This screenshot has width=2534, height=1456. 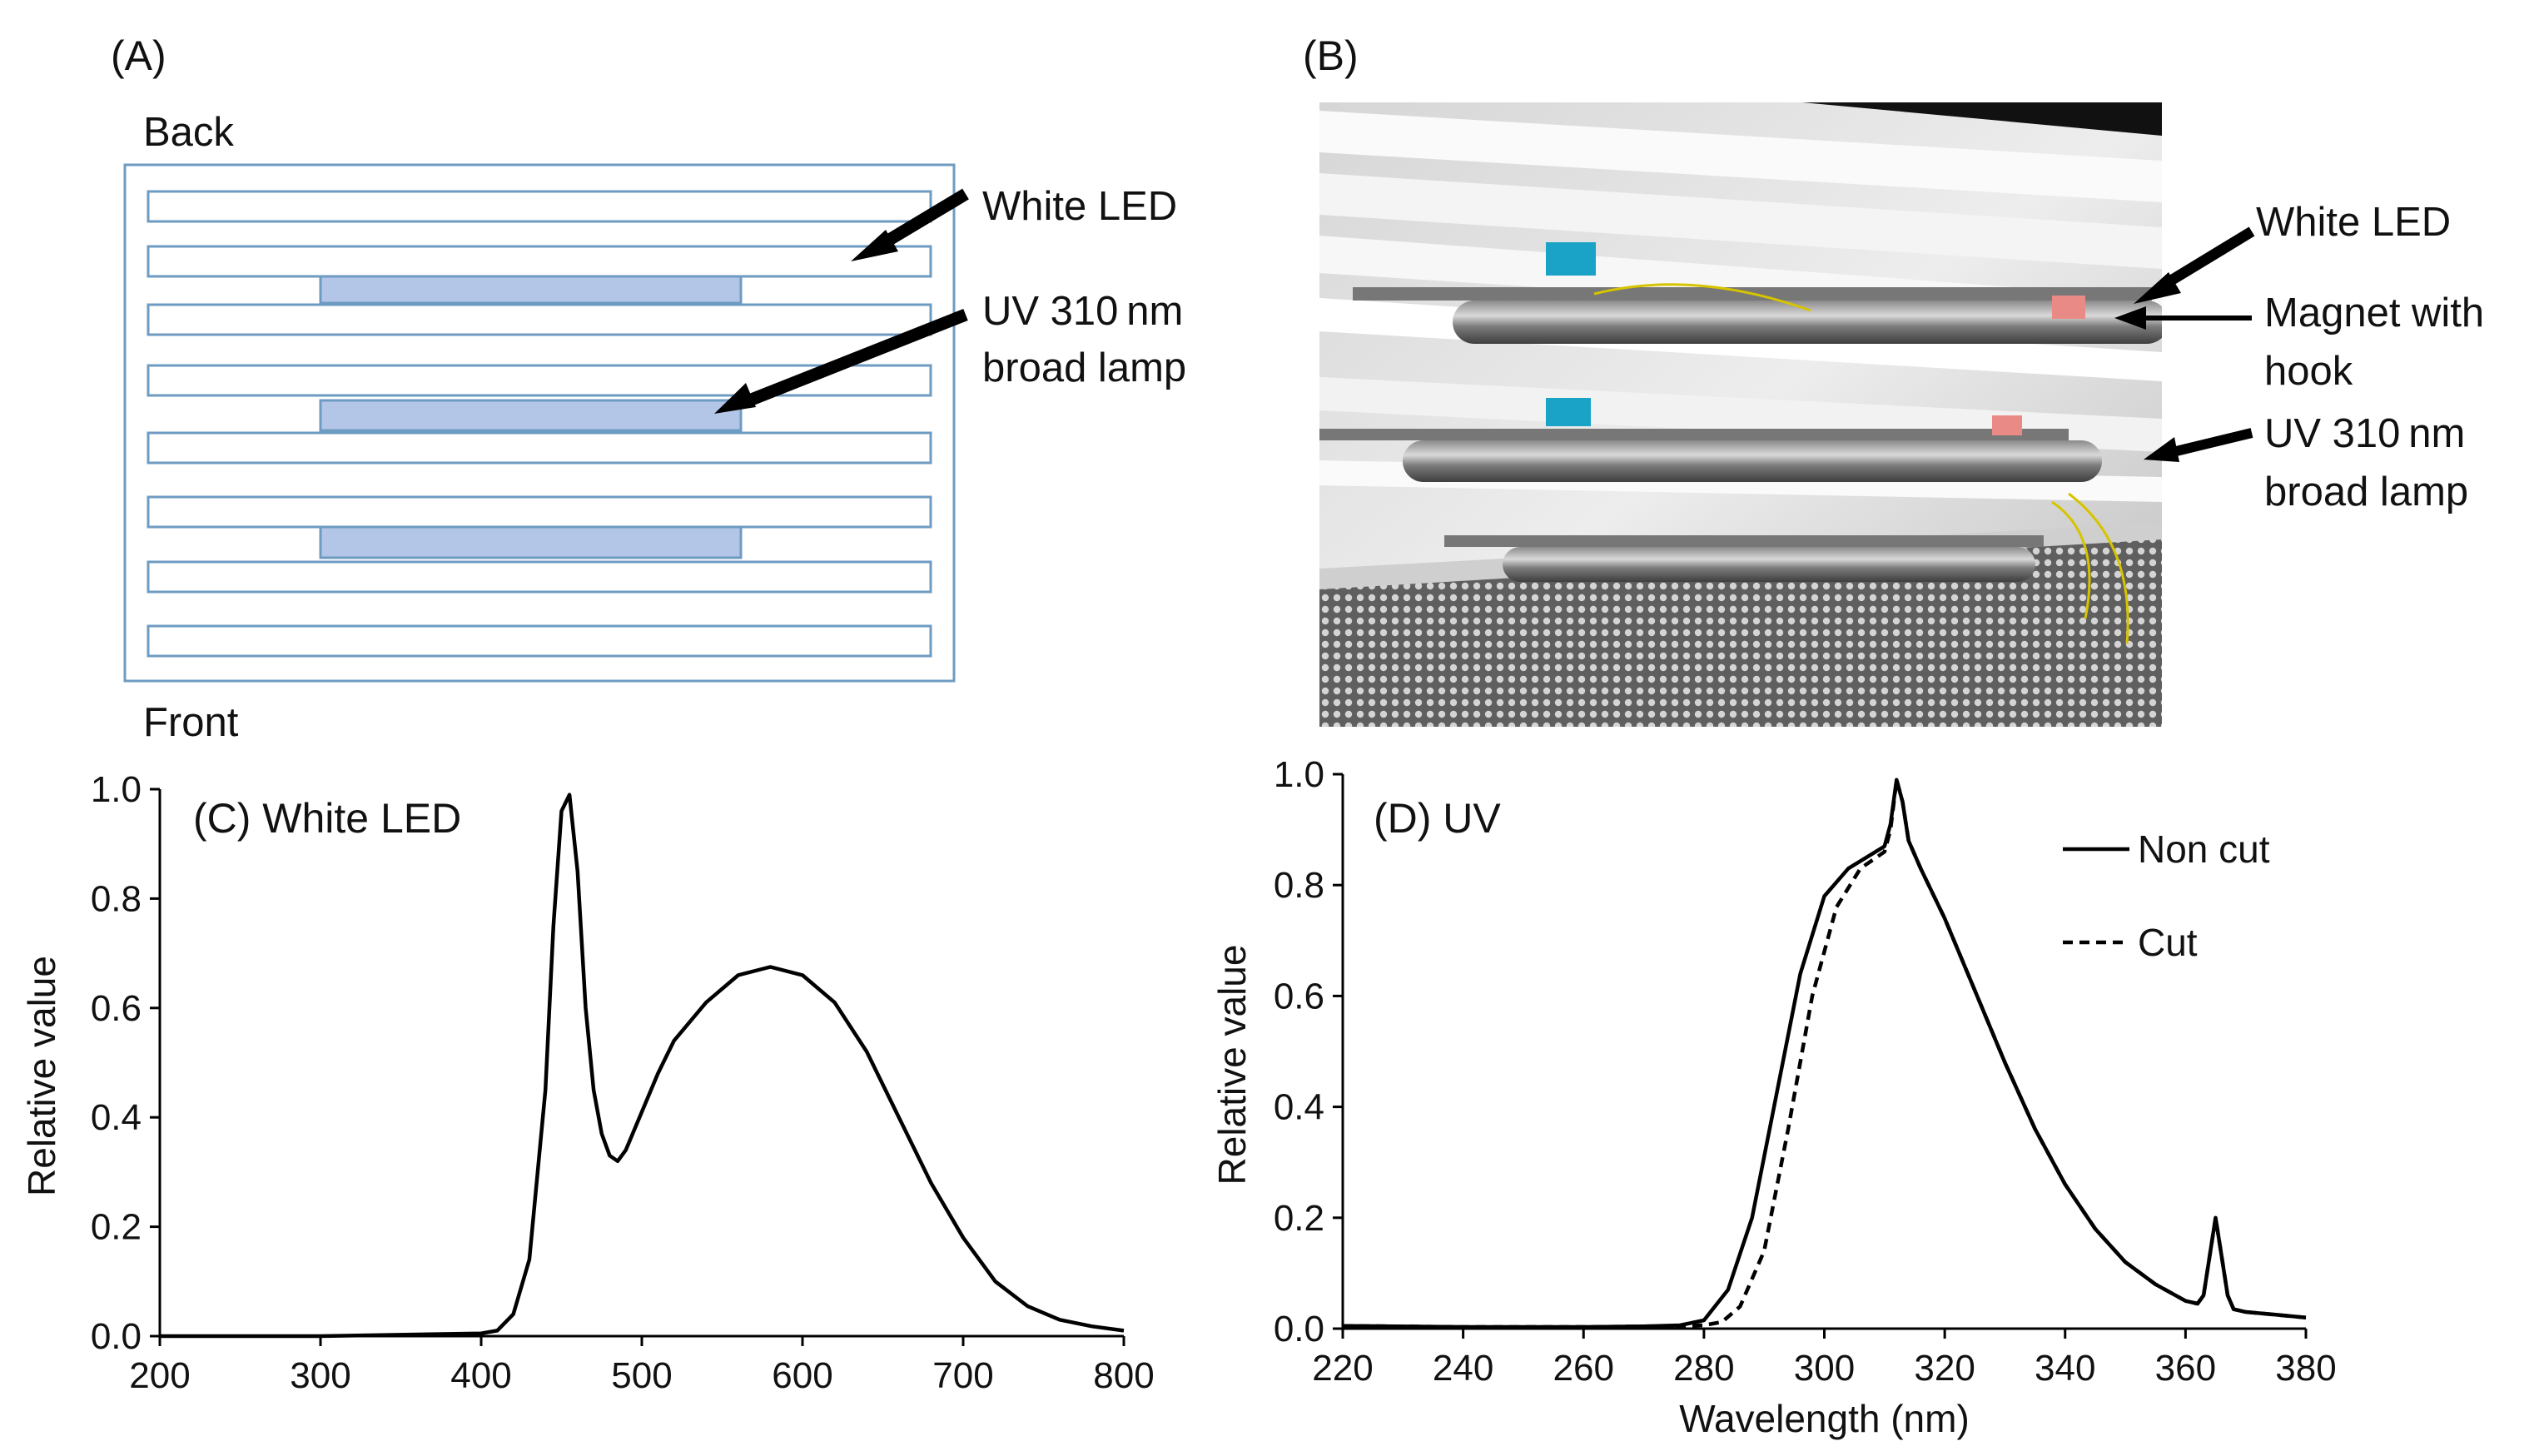 What do you see at coordinates (1342, 1368) in the screenshot?
I see `chart-d-x-tick-label: 220` at bounding box center [1342, 1368].